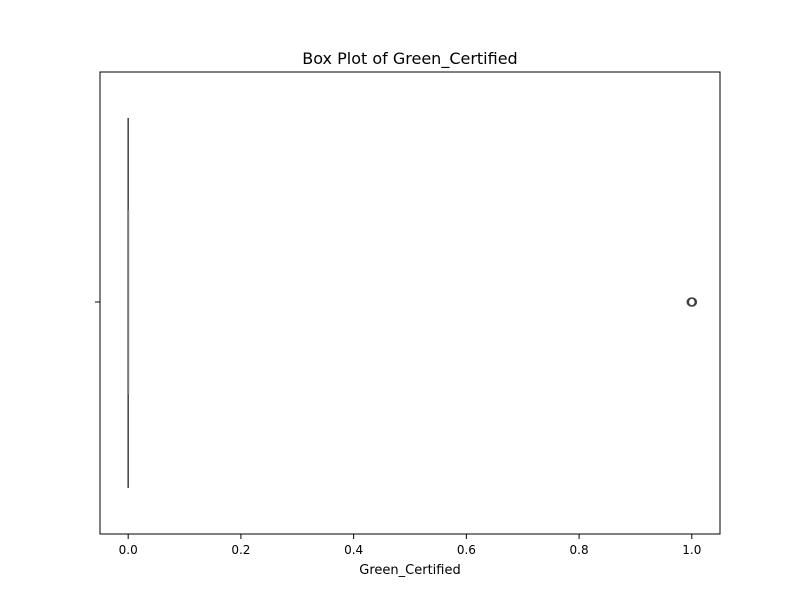 This screenshot has width=800, height=600. What do you see at coordinates (353, 550) in the screenshot?
I see `x-tick-label: 0.4` at bounding box center [353, 550].